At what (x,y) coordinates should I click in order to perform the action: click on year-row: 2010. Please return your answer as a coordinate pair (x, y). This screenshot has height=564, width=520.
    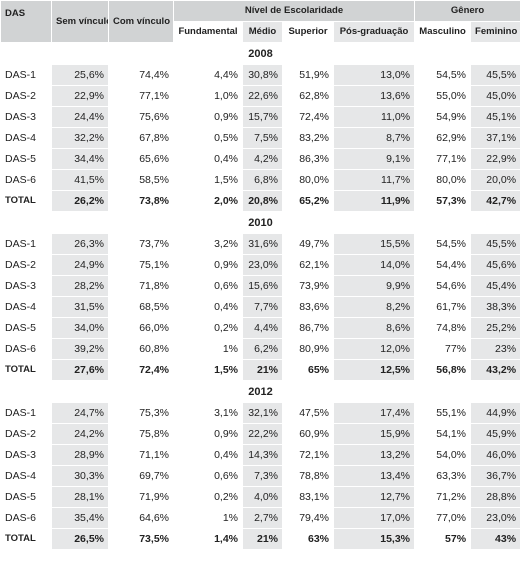
    Looking at the image, I should click on (260, 222).